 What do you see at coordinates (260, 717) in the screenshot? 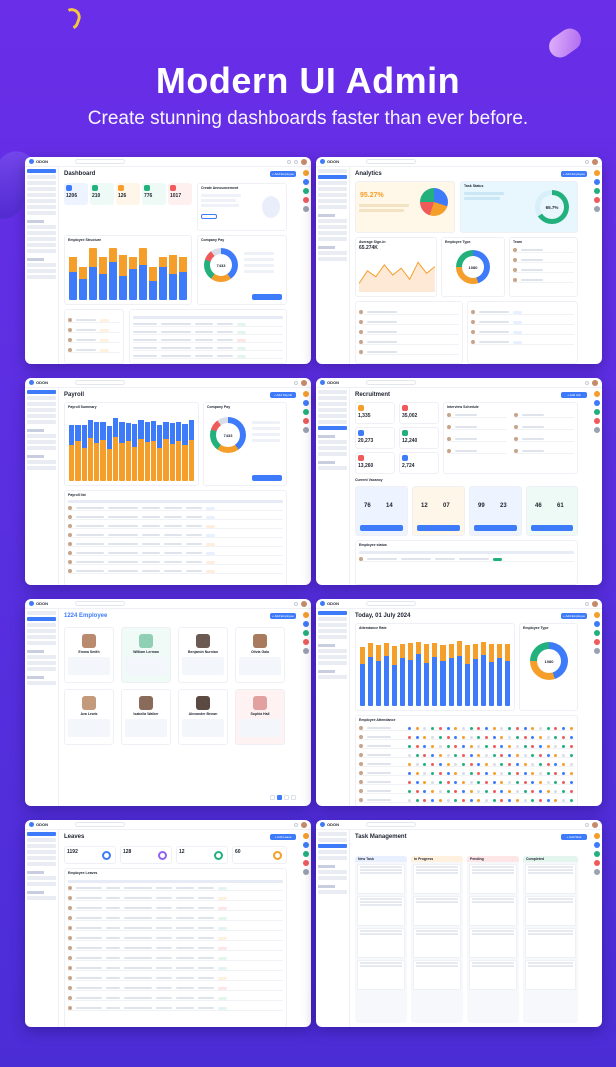
I see `employee-card: Sophia Hall` at bounding box center [260, 717].